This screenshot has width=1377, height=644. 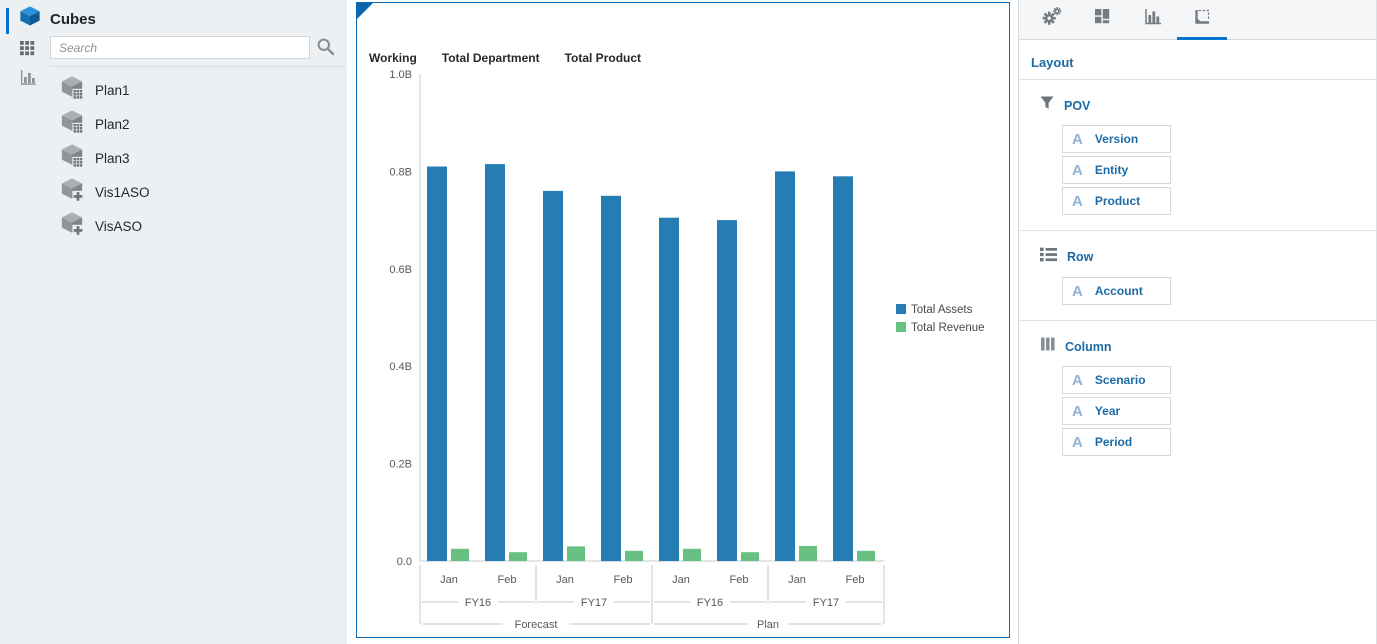 What do you see at coordinates (948, 328) in the screenshot?
I see `legend-label: Total Revenue` at bounding box center [948, 328].